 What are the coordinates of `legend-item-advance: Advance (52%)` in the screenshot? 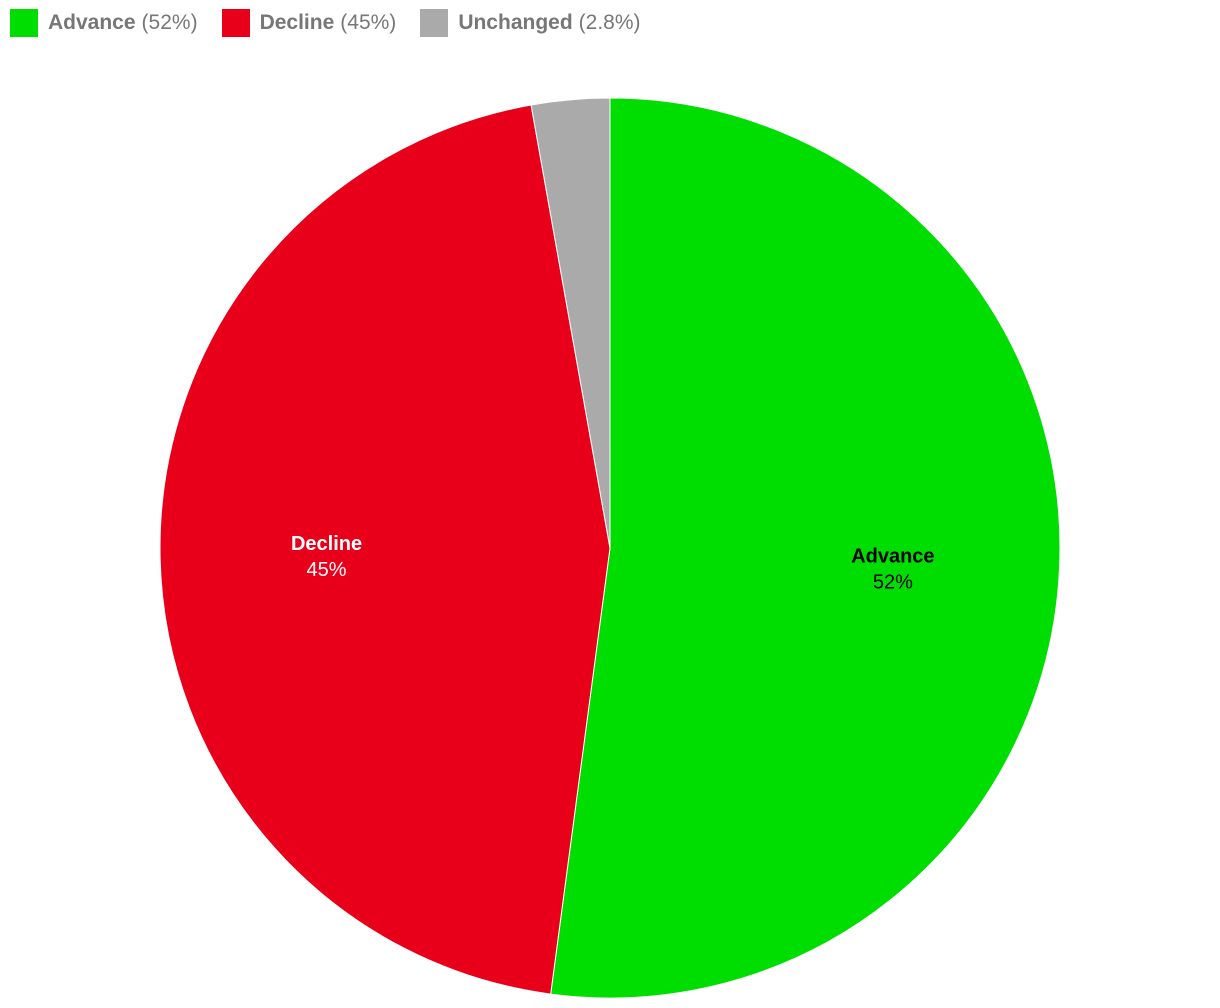 It's located at (104, 23).